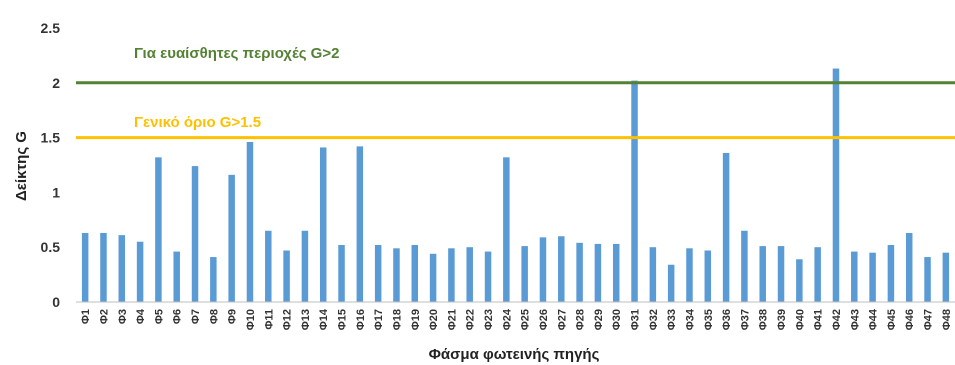 The width and height of the screenshot is (955, 365). I want to click on x-tick-label: Φ28, so click(581, 319).